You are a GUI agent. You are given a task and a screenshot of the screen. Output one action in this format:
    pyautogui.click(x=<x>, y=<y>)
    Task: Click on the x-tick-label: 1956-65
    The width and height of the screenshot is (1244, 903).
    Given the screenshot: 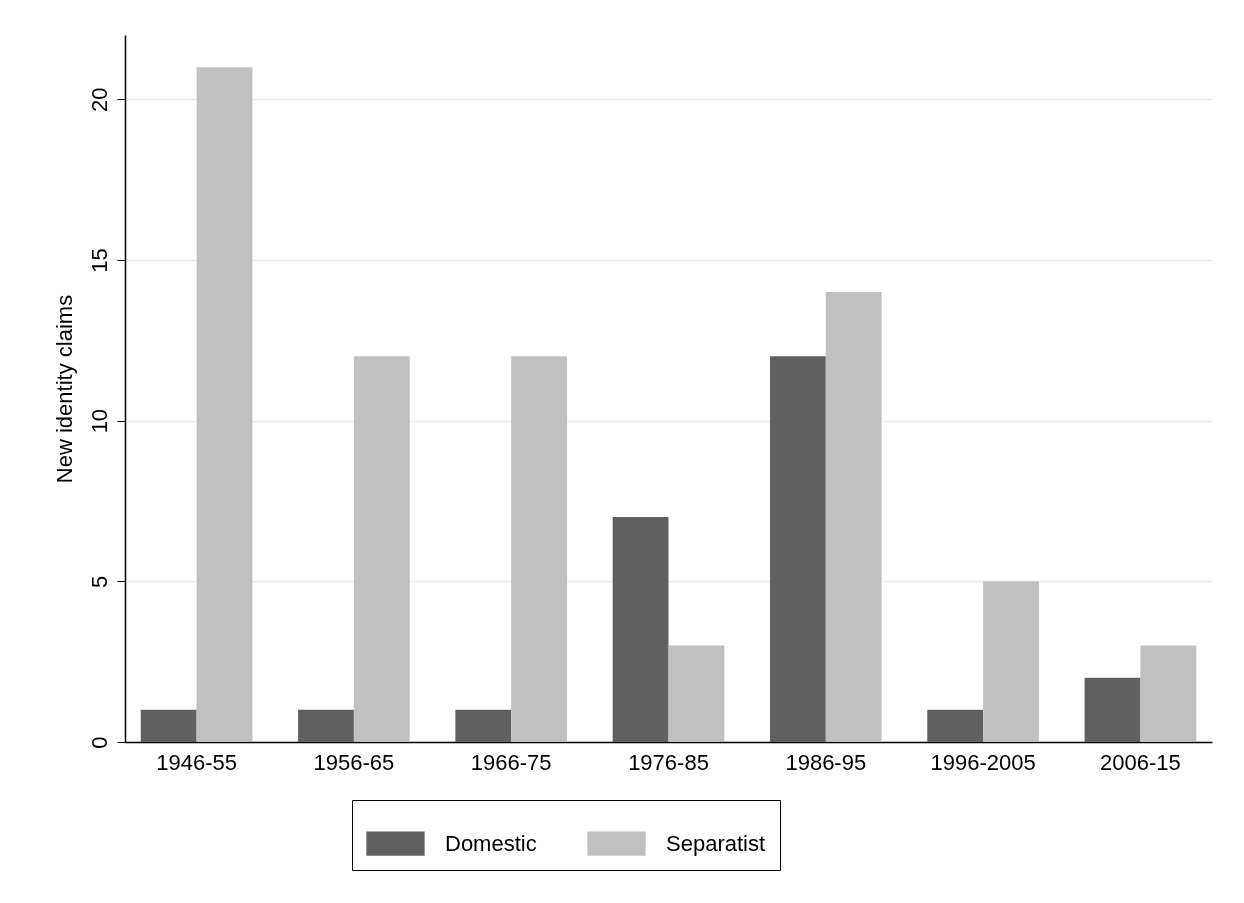 What is the action you would take?
    pyautogui.click(x=354, y=762)
    